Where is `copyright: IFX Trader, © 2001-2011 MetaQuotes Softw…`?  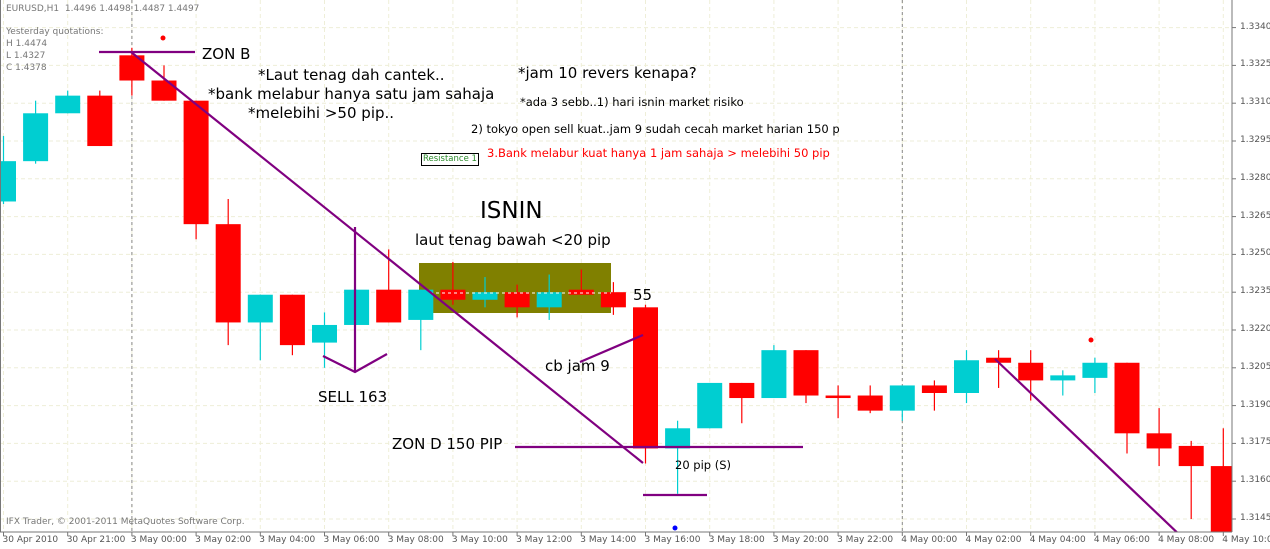 copyright: IFX Trader, © 2001-2011 MetaQuotes Softw… is located at coordinates (125, 522).